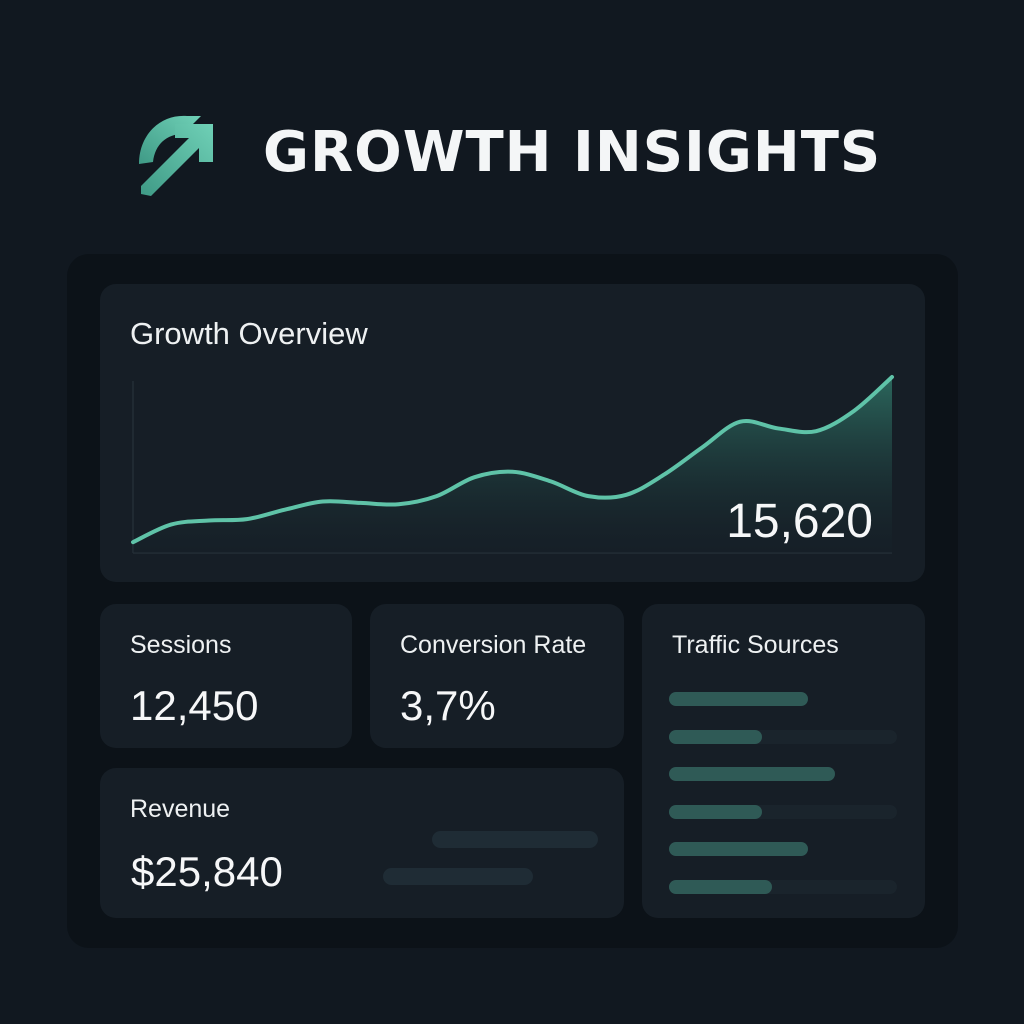 The width and height of the screenshot is (1024, 1024). I want to click on traffic-sources-title: Traffic Sources, so click(755, 645).